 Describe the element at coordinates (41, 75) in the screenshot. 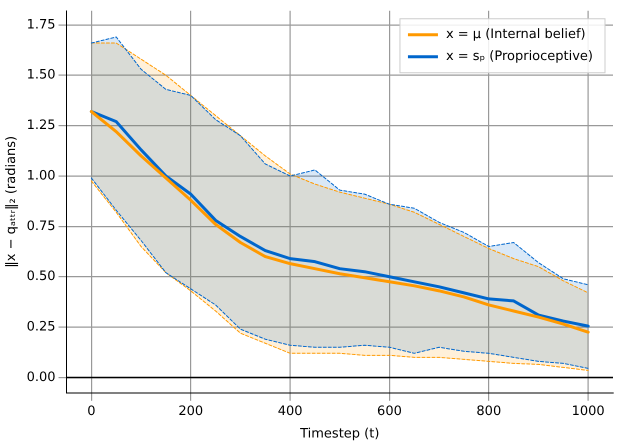

I see `y-tick-label: 1.50` at that location.